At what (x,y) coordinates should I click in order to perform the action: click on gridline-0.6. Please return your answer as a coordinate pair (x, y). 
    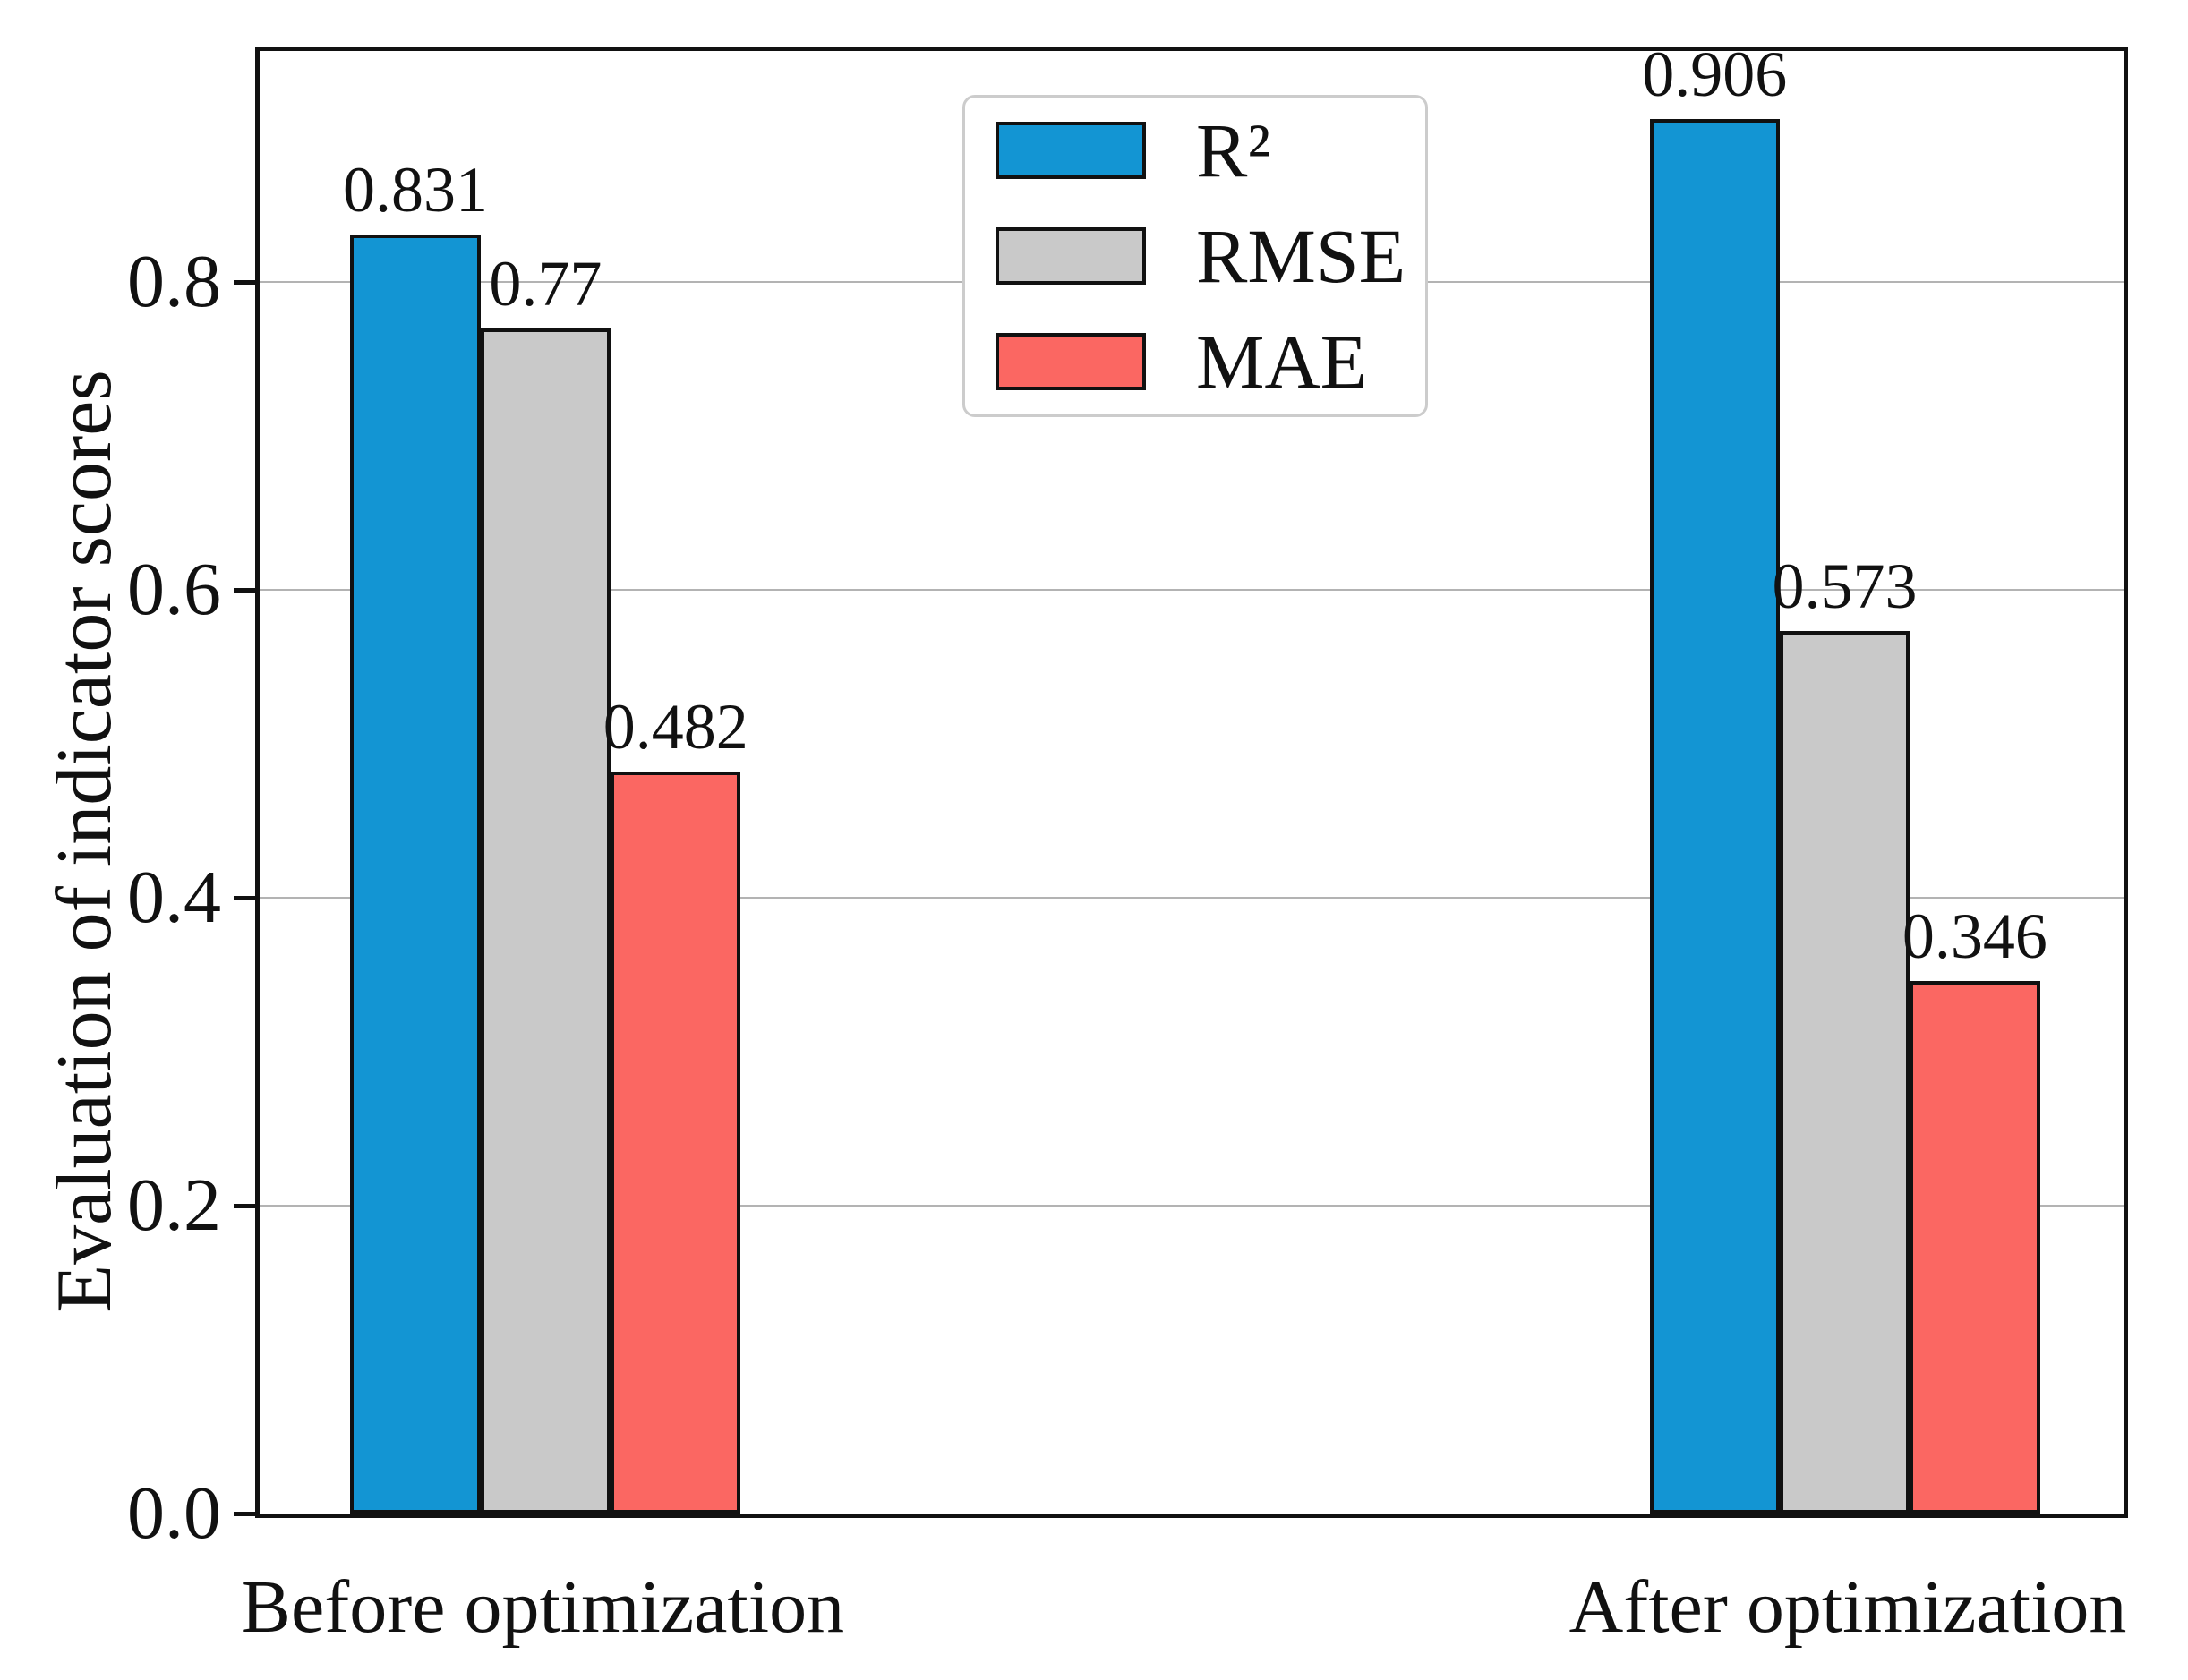
    Looking at the image, I should click on (1192, 590).